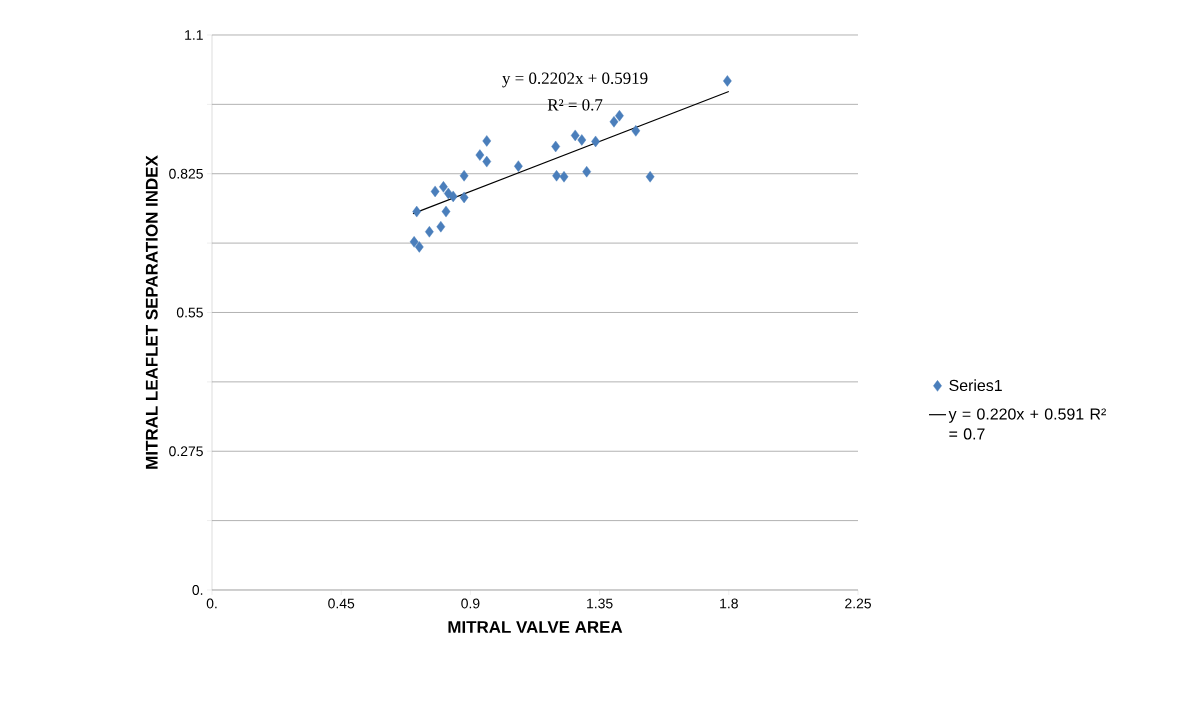 This screenshot has width=1189, height=702. What do you see at coordinates (197, 590) in the screenshot?
I see `y-tick-label: 0.` at bounding box center [197, 590].